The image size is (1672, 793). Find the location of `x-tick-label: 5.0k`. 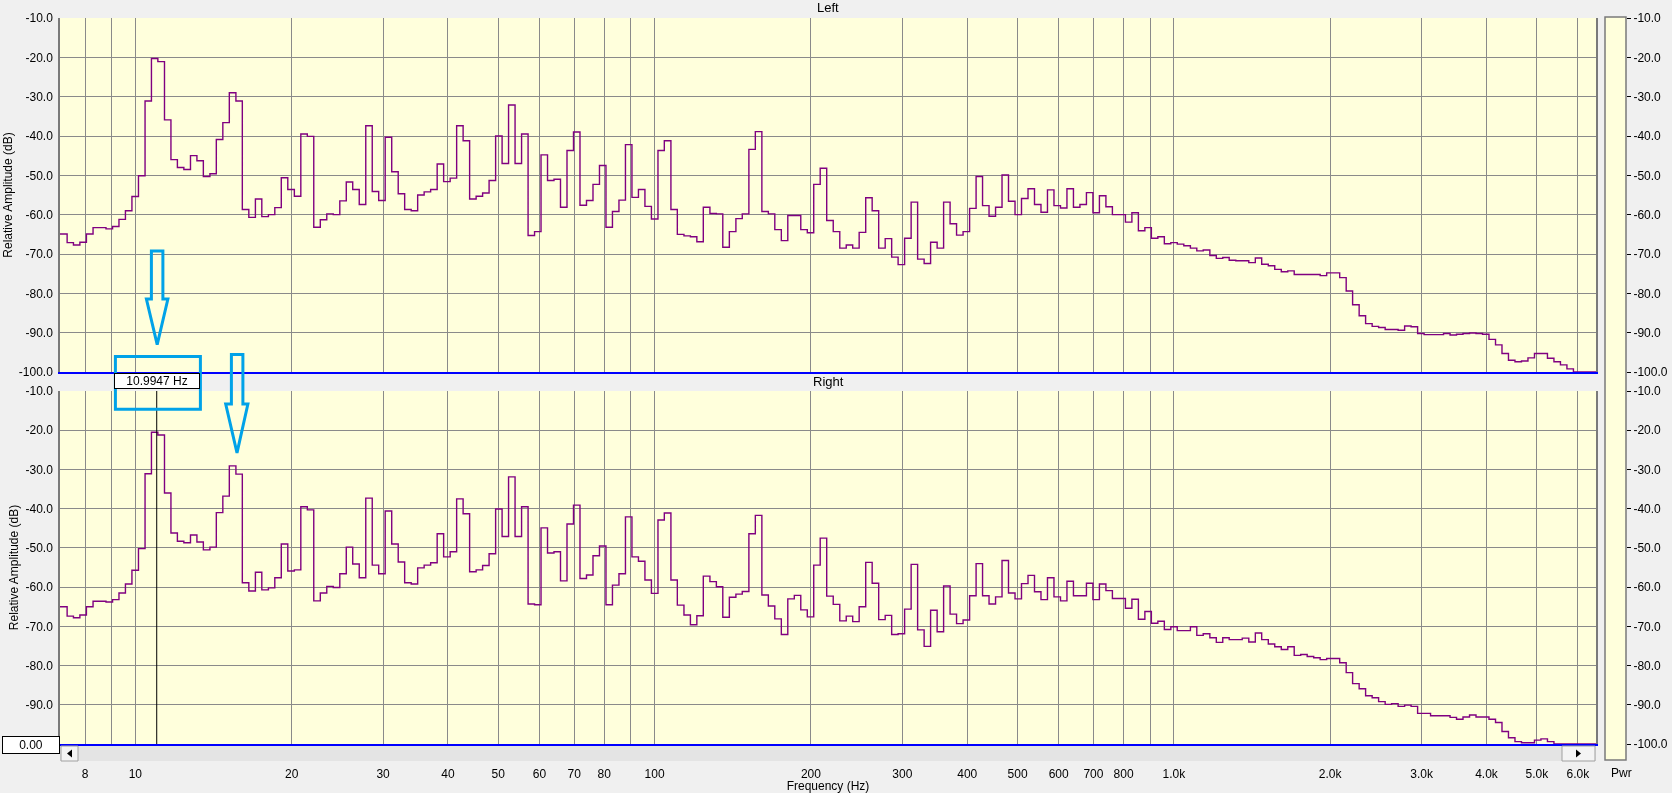

x-tick-label: 5.0k is located at coordinates (1537, 774).